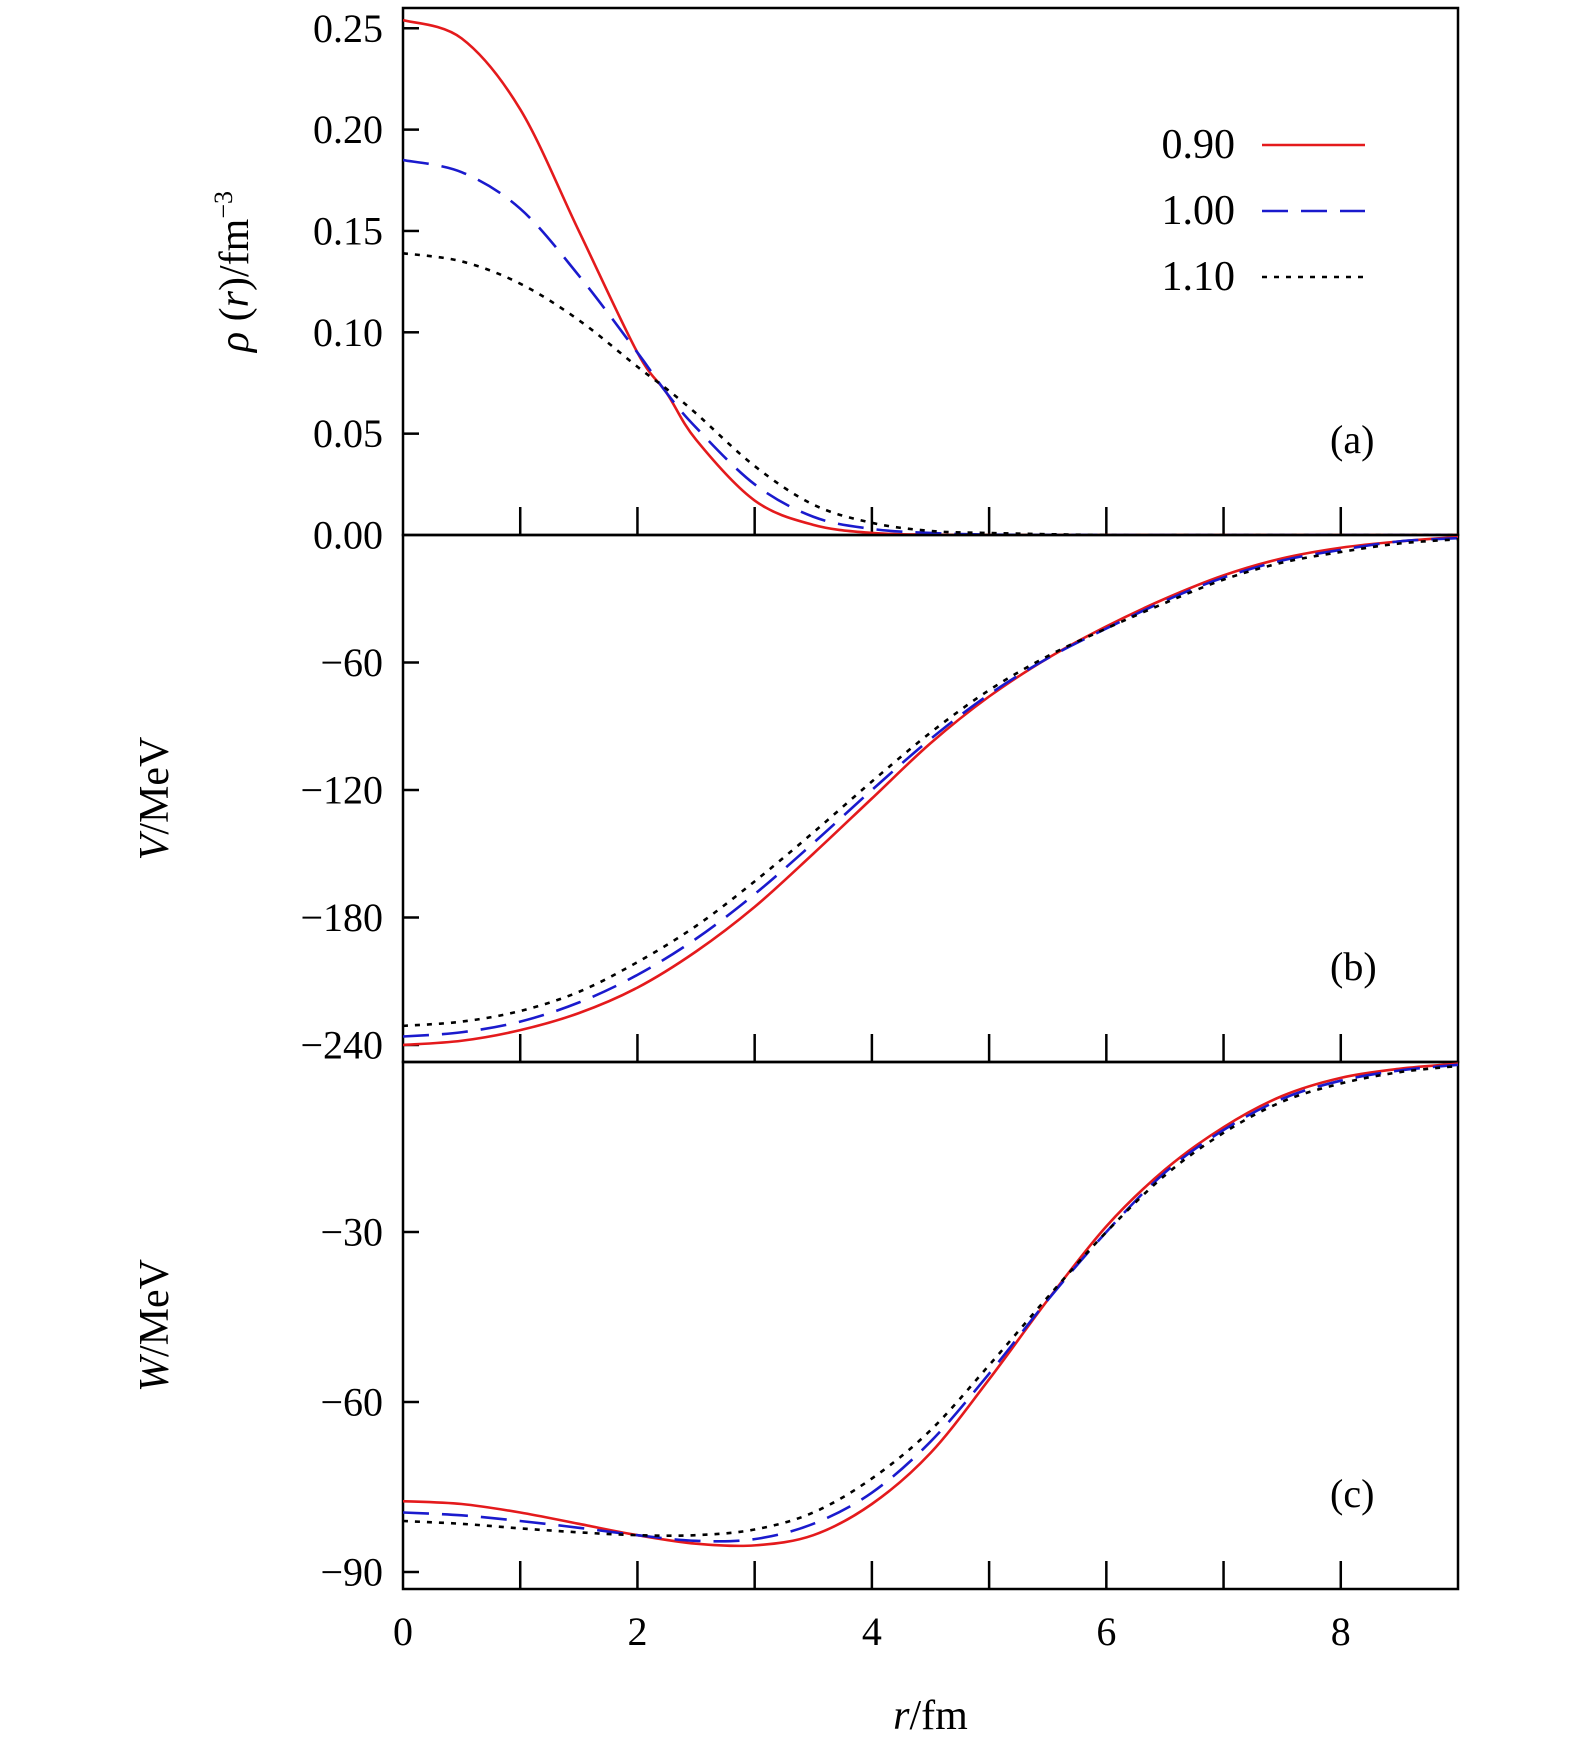  What do you see at coordinates (351, 1232) in the screenshot?
I see `y-tick-label: −30` at bounding box center [351, 1232].